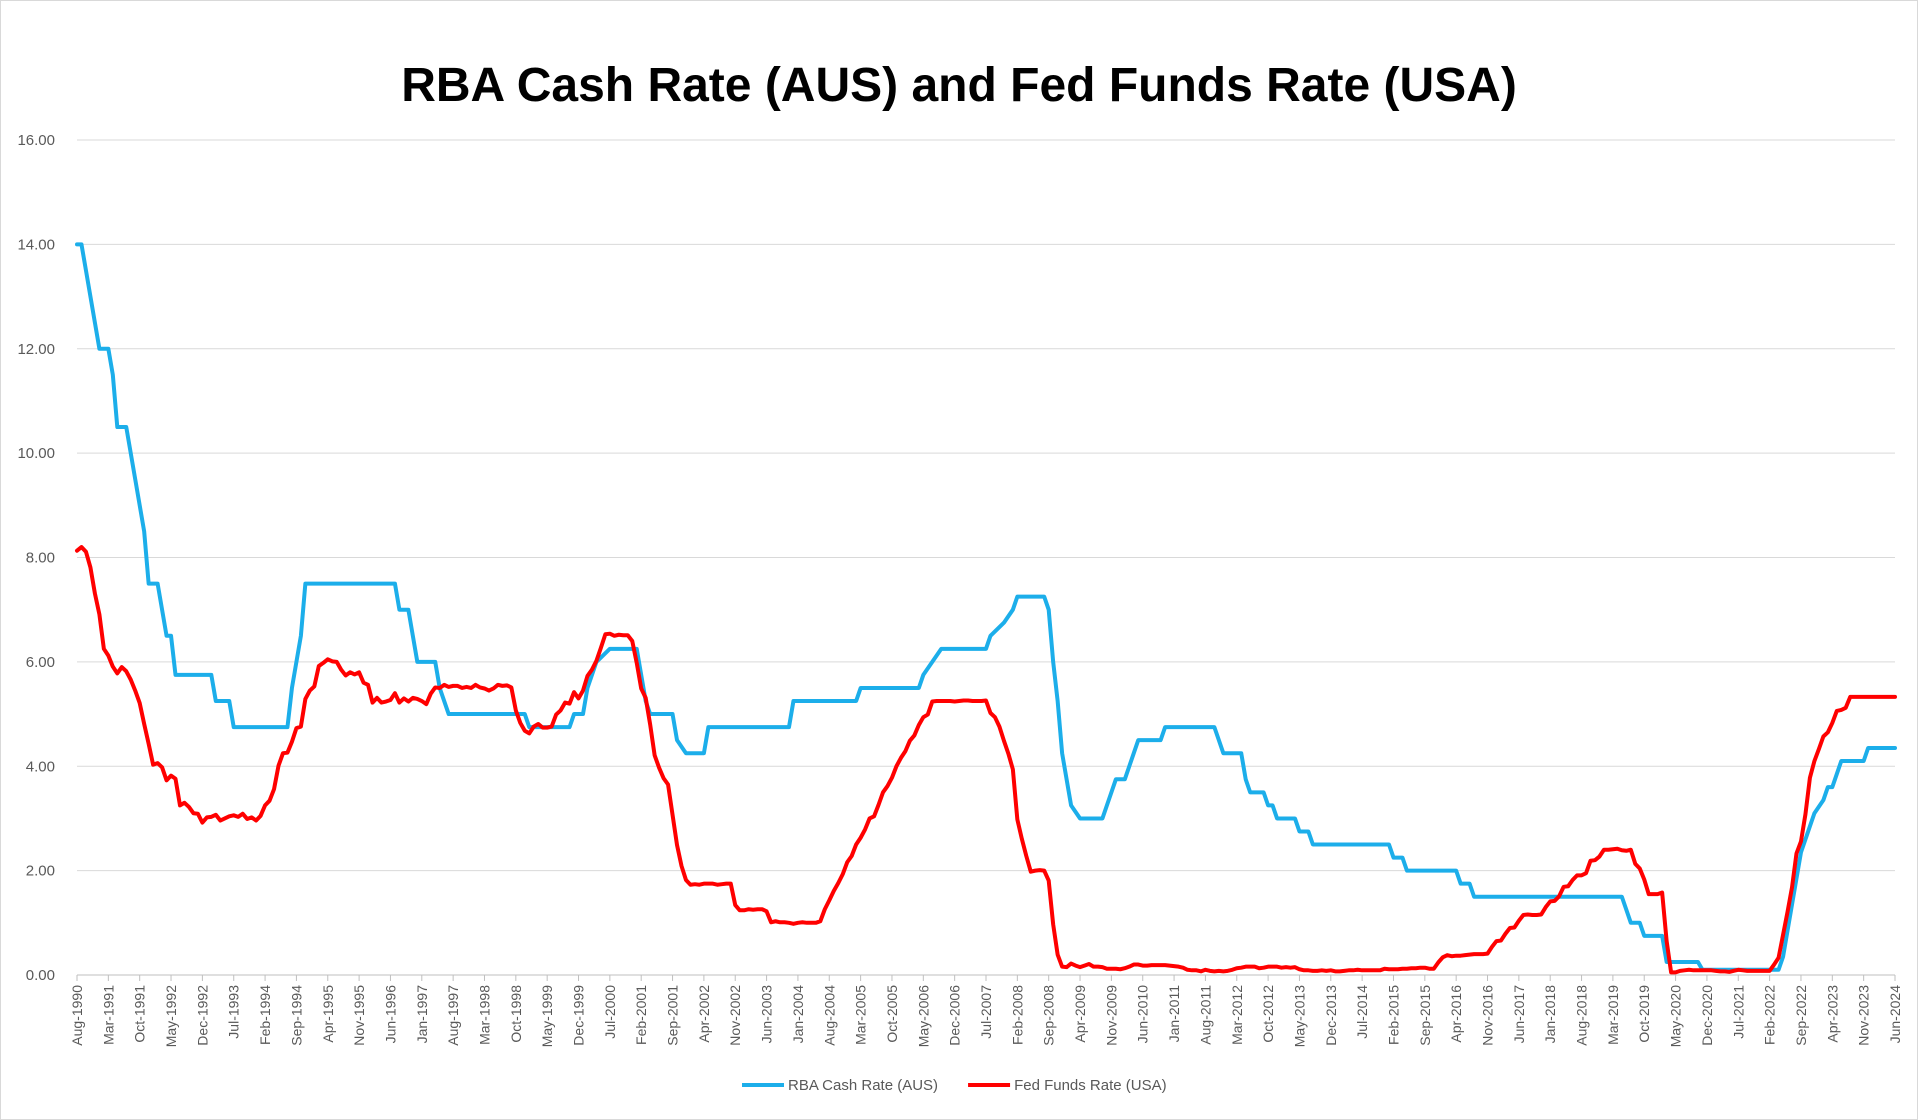 This screenshot has width=1918, height=1120. I want to click on x-tick-label: Feb-2022, so click(1770, 1015).